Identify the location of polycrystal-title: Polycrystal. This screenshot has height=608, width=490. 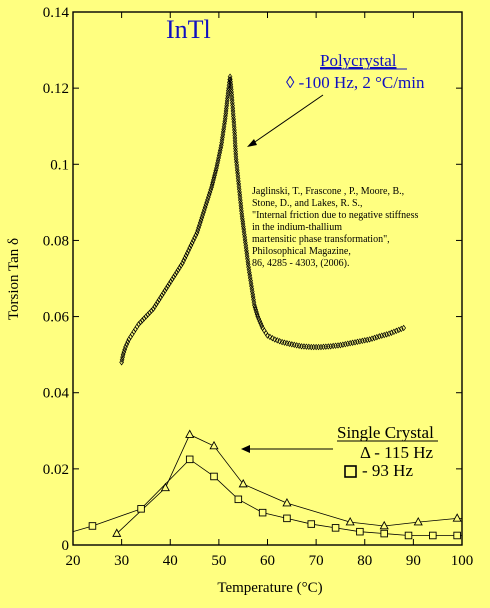
(358, 60).